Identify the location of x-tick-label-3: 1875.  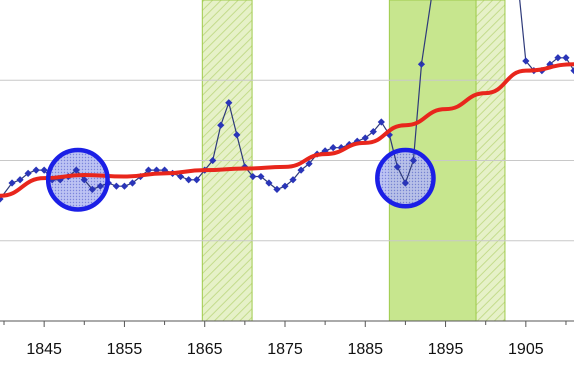
(285, 349).